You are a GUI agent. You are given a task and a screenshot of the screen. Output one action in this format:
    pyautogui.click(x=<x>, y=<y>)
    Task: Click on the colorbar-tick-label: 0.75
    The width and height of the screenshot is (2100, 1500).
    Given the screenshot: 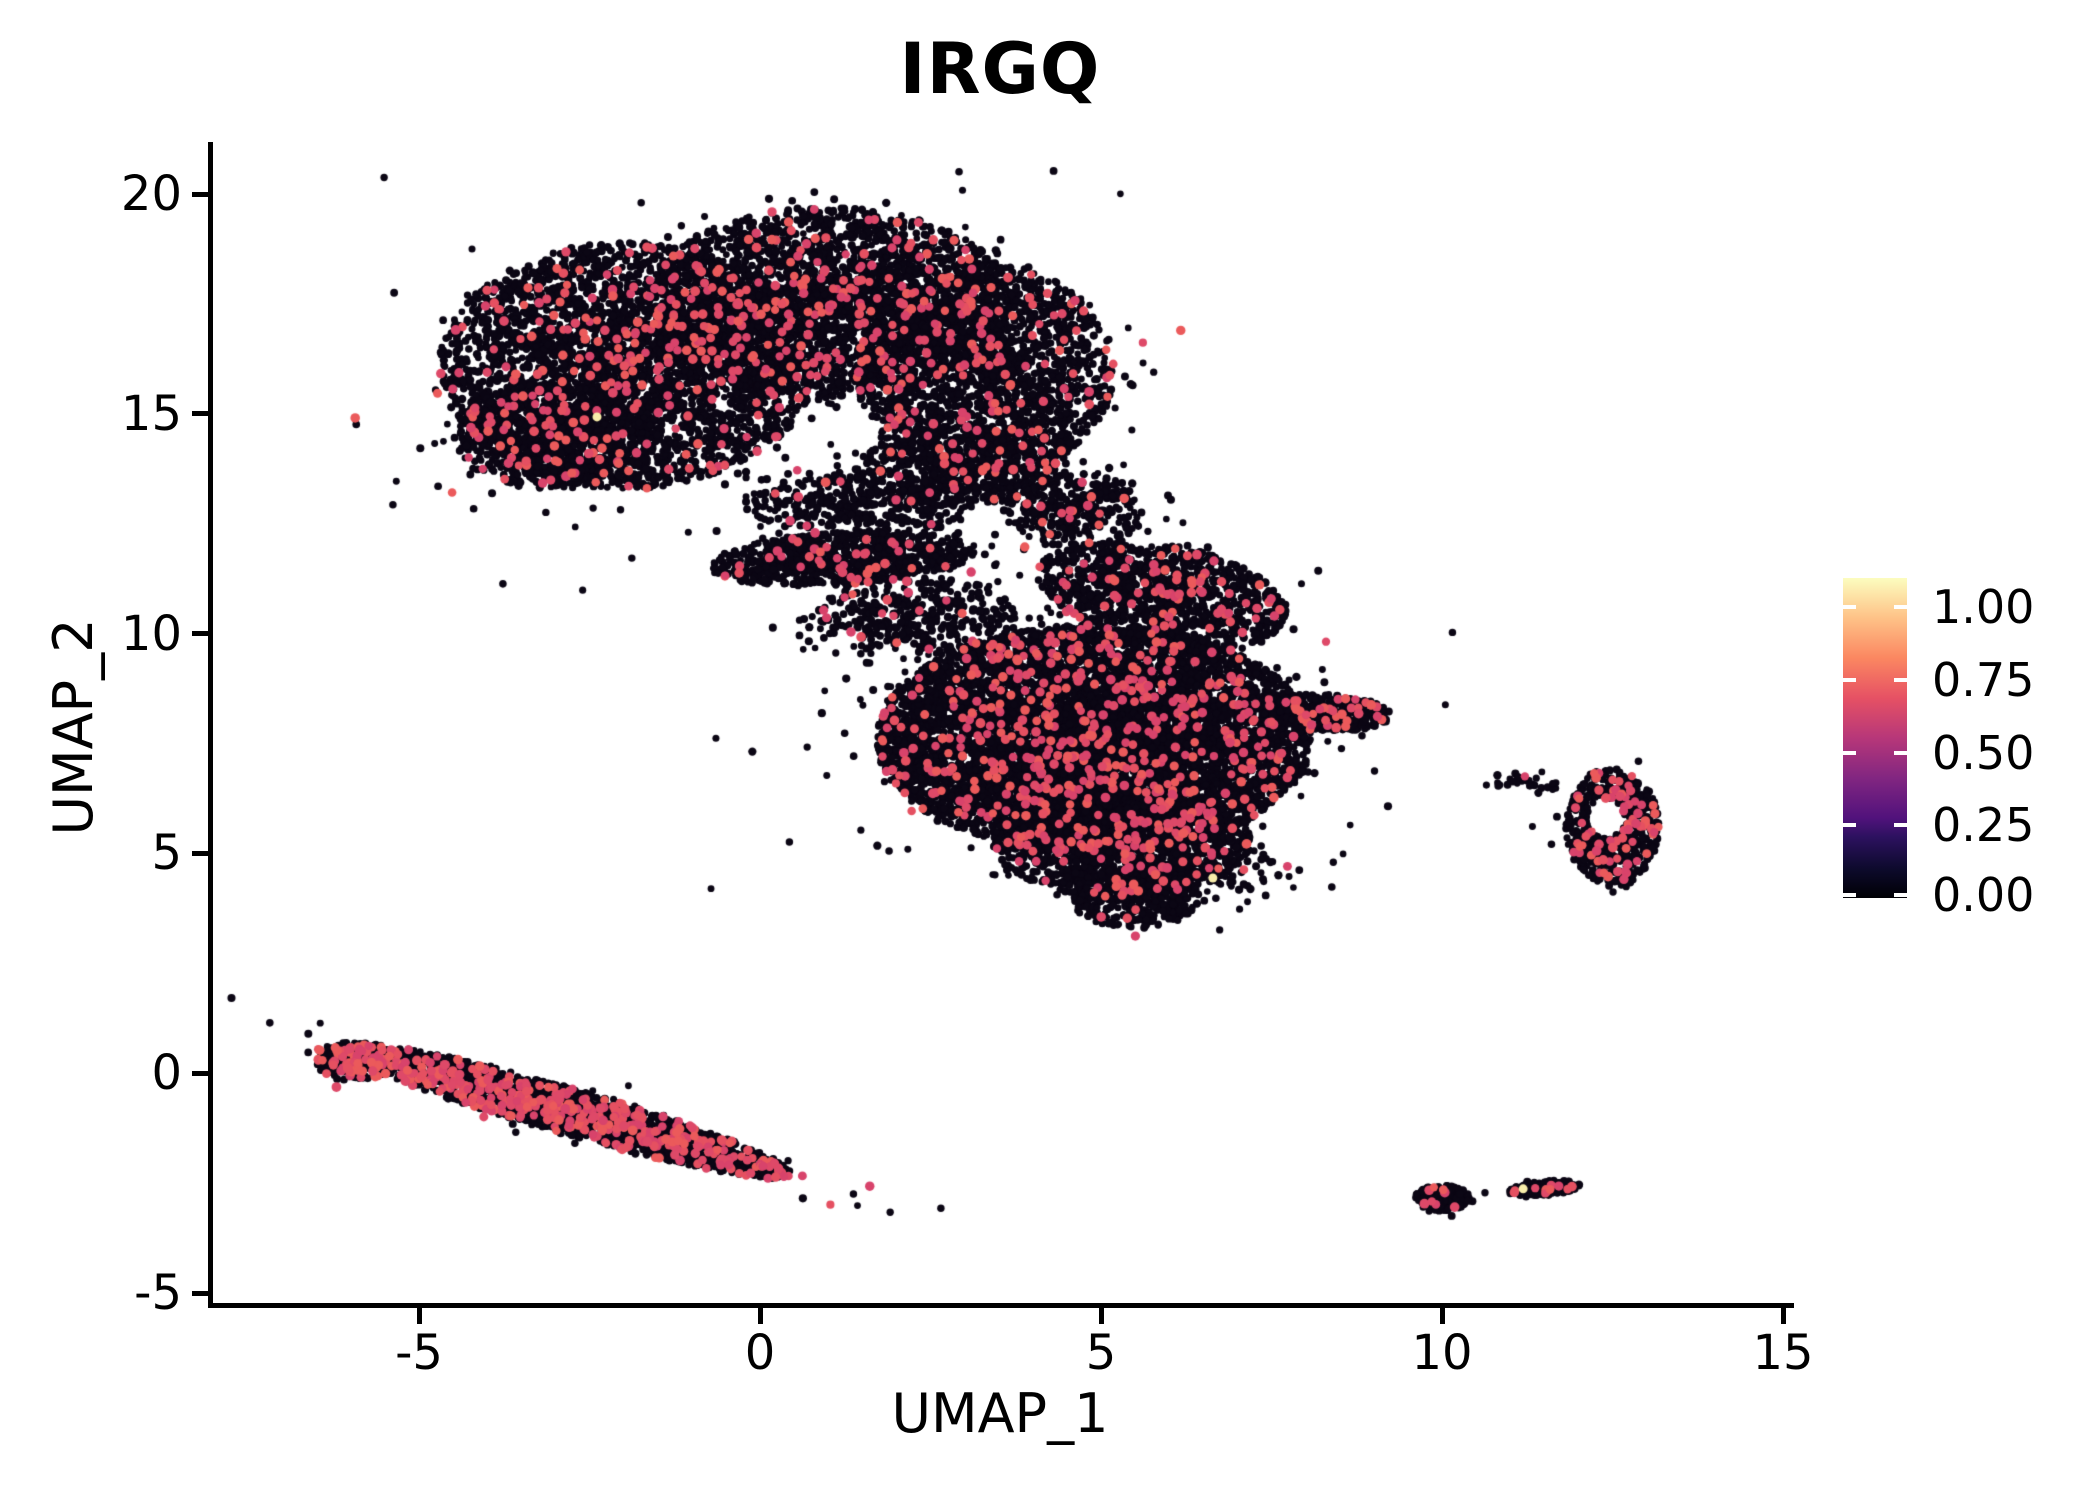 What is the action you would take?
    pyautogui.click(x=1983, y=679)
    